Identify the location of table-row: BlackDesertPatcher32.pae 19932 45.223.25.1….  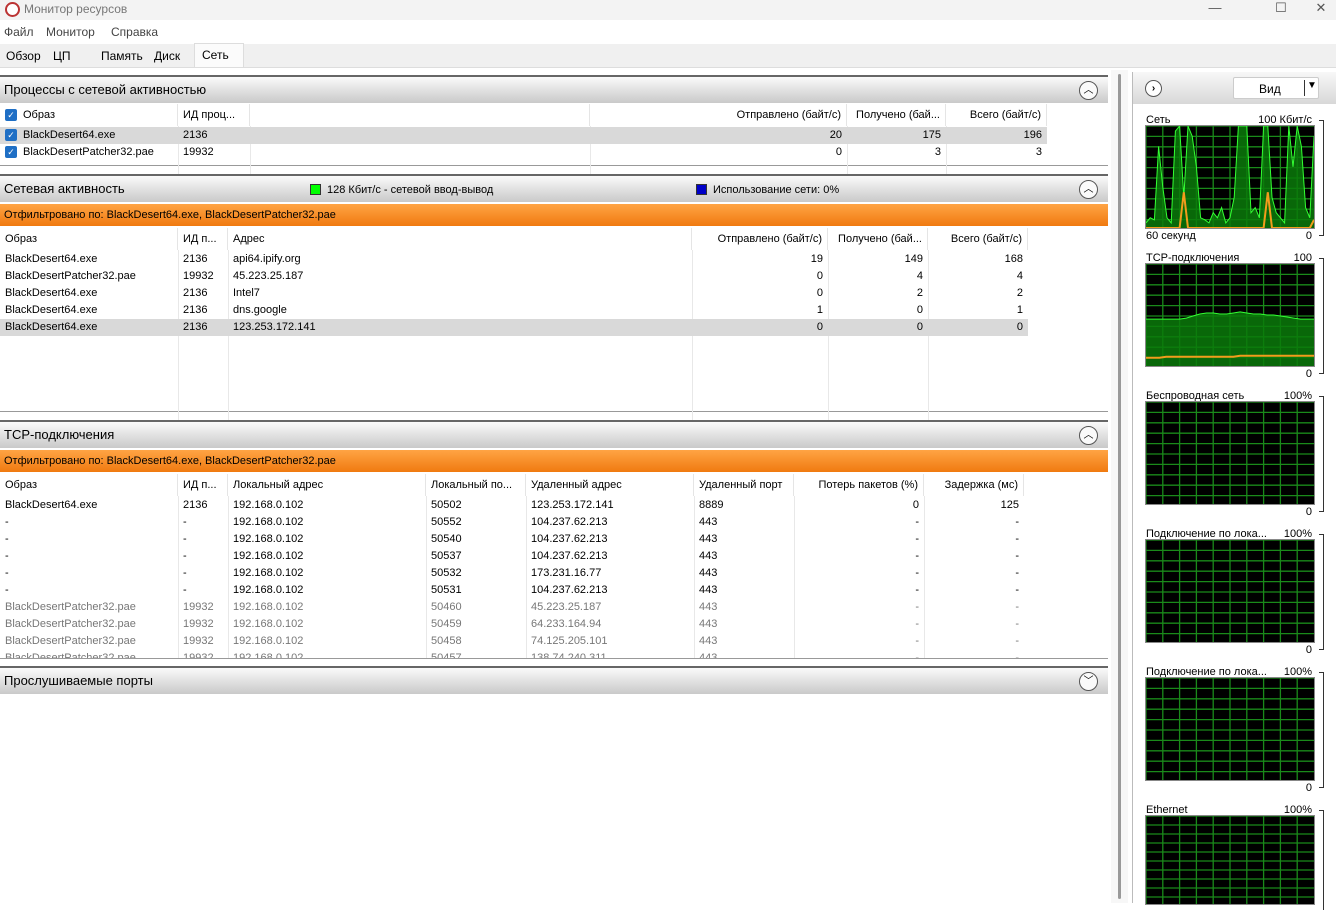
(514, 276).